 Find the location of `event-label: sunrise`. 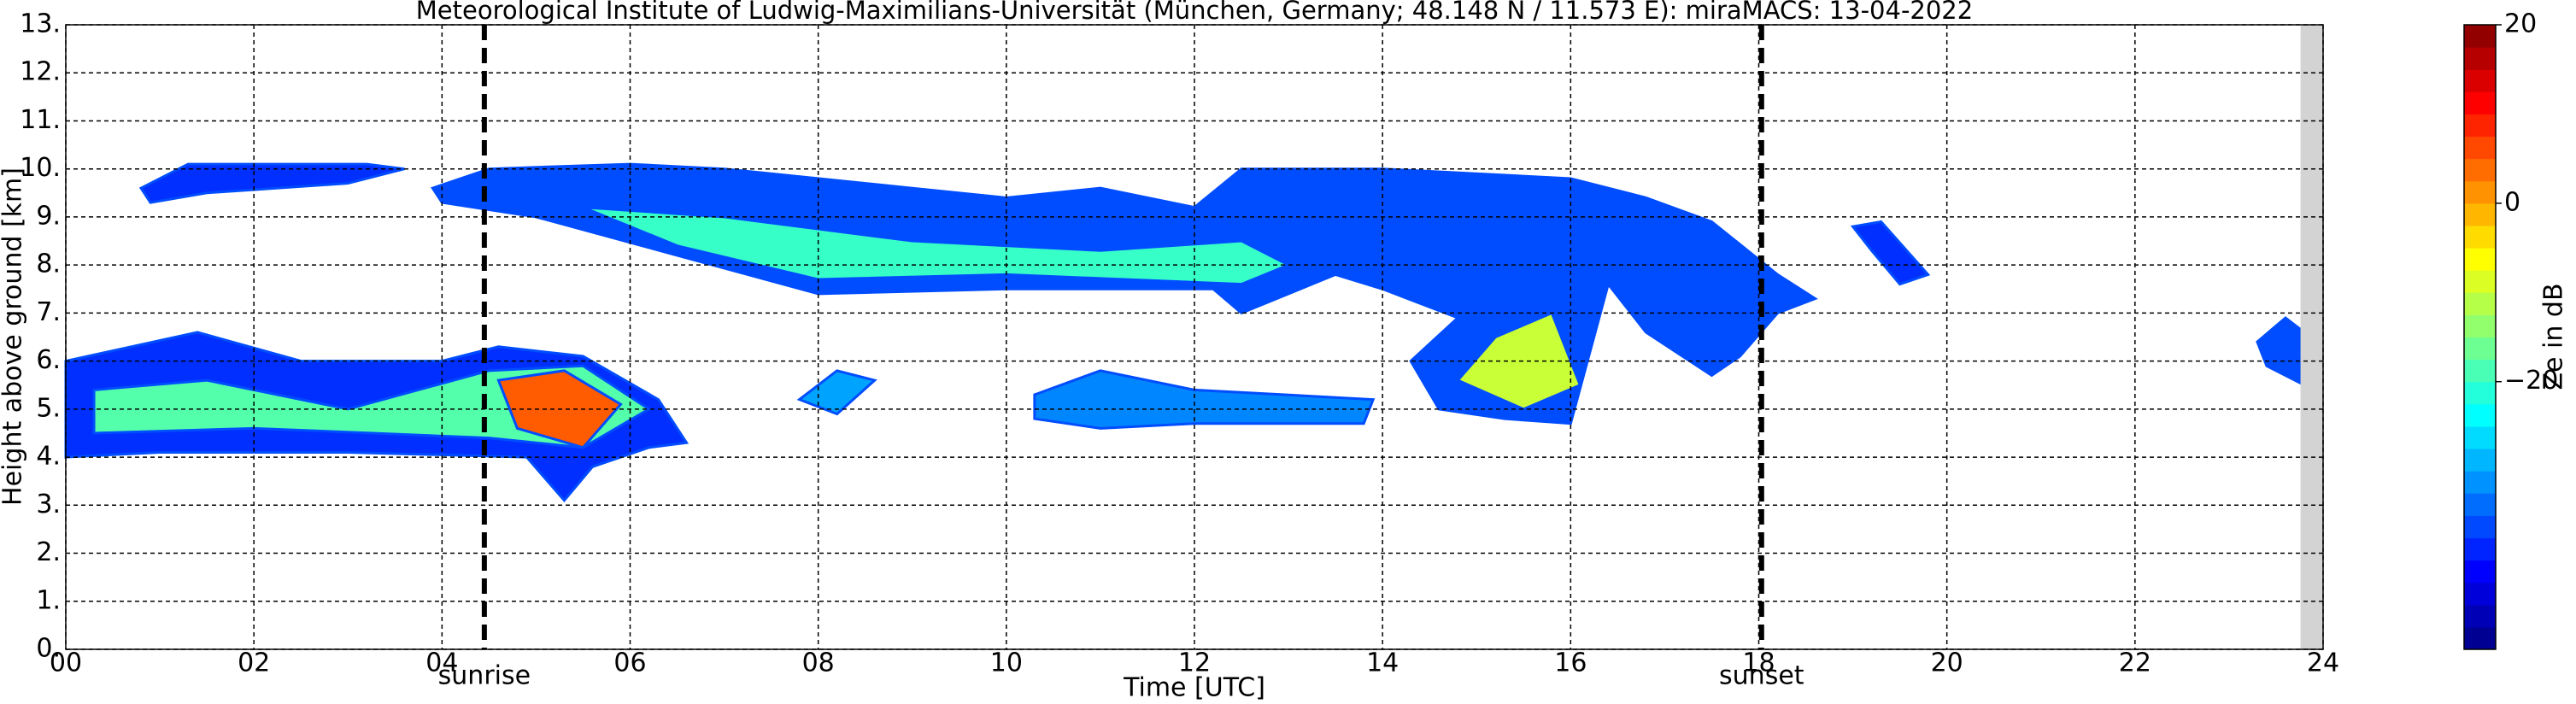

event-label: sunrise is located at coordinates (484, 676).